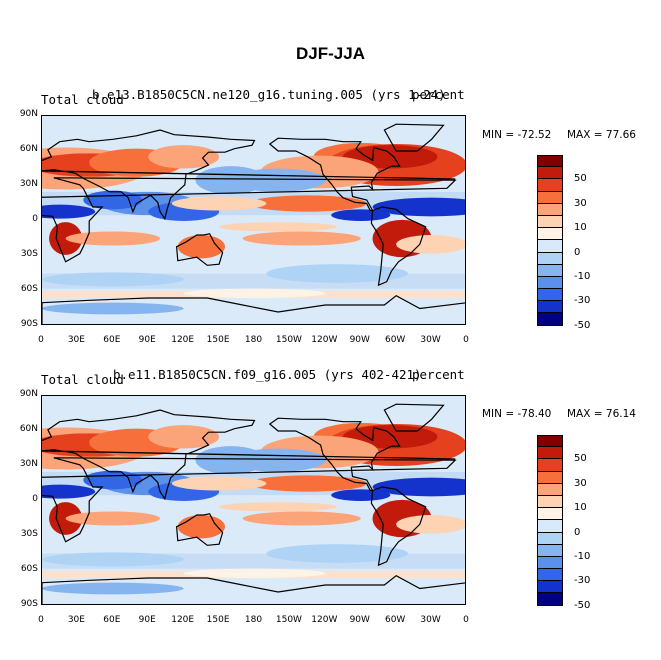 This screenshot has height=660, width=661. I want to click on colorbar-label: 50, so click(580, 179).